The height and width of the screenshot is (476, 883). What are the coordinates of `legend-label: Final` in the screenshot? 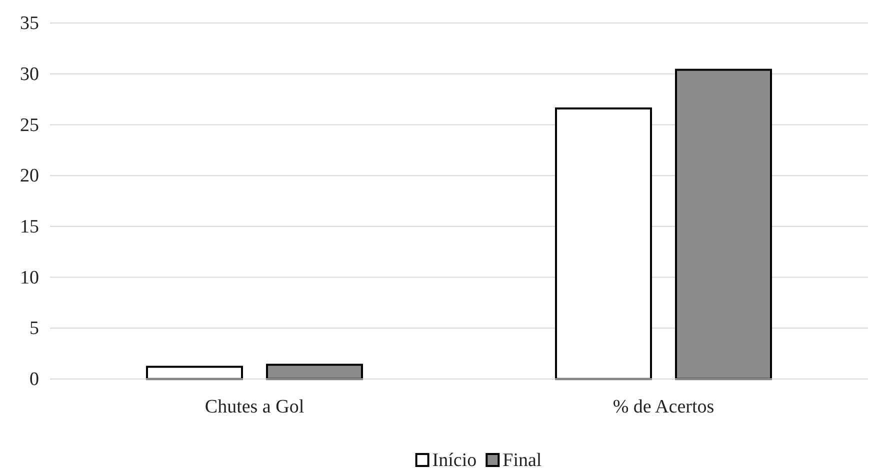 It's located at (522, 460).